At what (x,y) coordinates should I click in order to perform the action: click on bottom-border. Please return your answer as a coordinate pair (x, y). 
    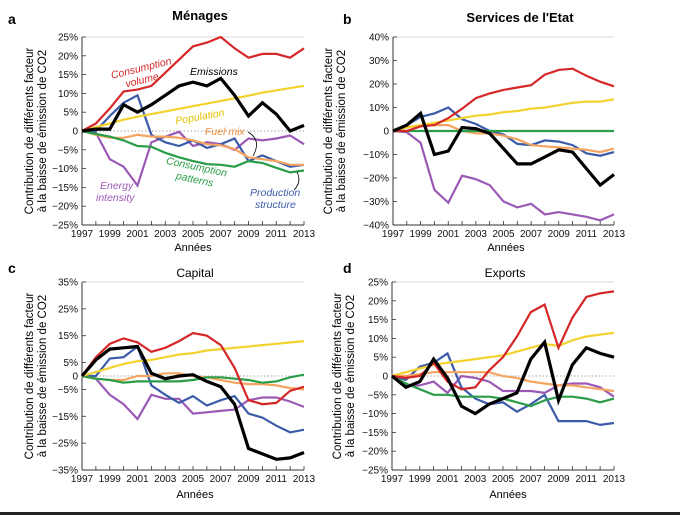
    Looking at the image, I should click on (340, 513).